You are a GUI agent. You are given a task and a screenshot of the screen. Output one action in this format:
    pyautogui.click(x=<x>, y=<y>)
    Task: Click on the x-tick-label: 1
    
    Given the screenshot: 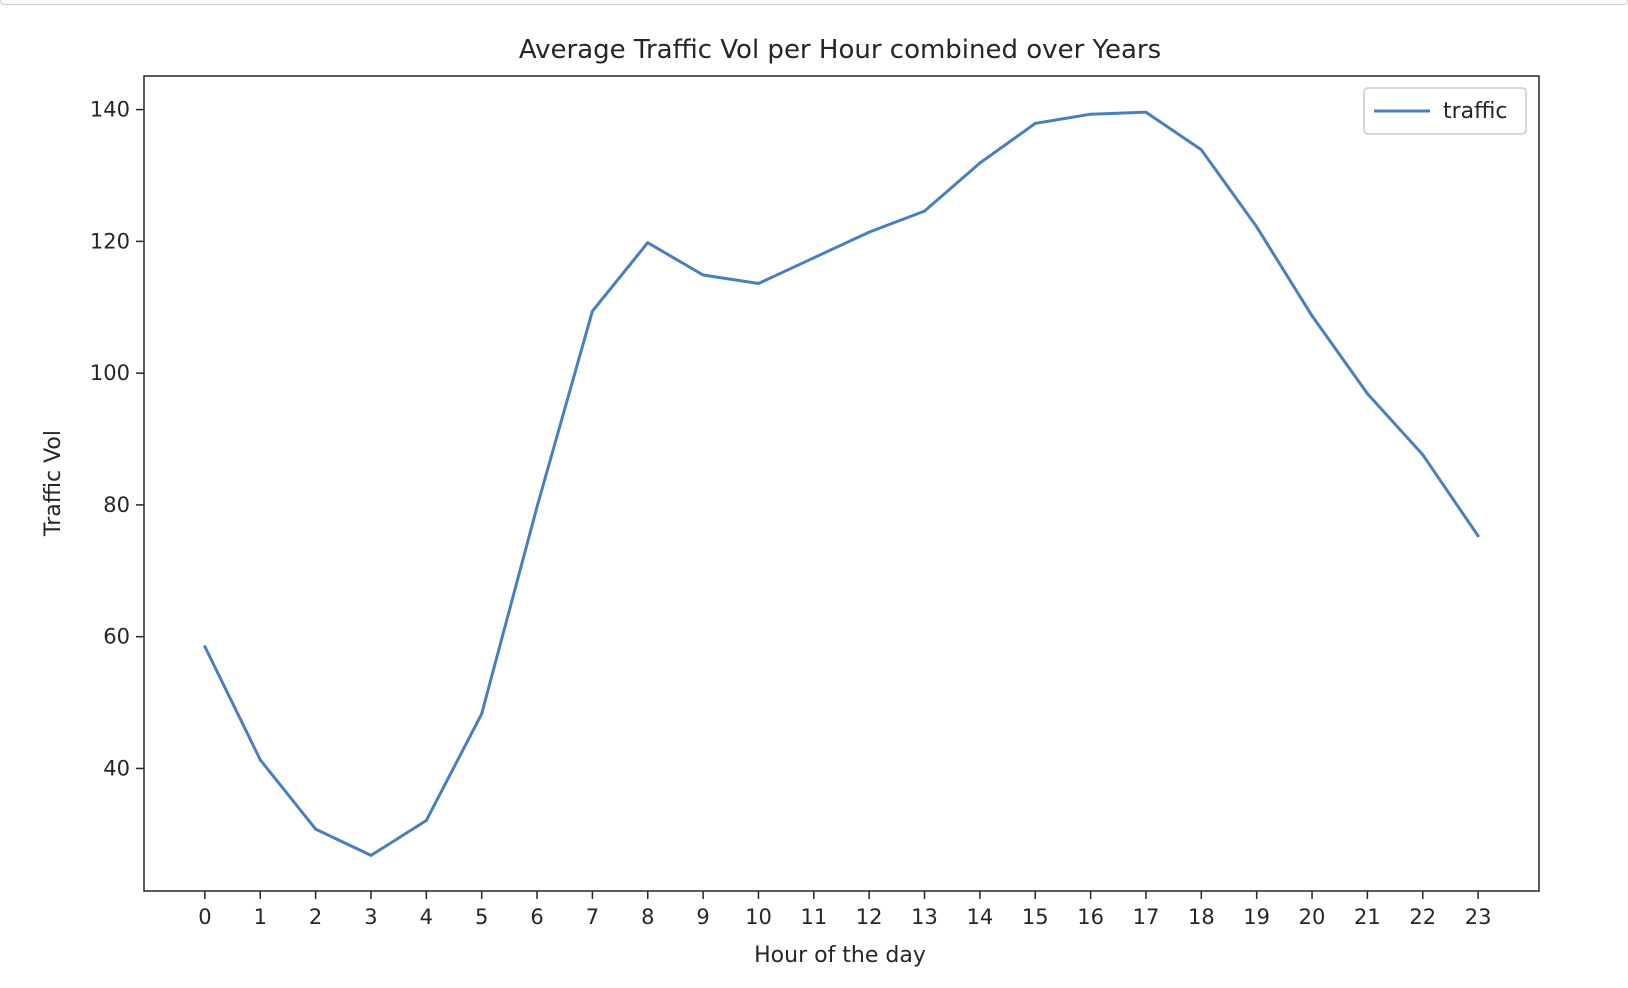 What is the action you would take?
    pyautogui.click(x=260, y=917)
    